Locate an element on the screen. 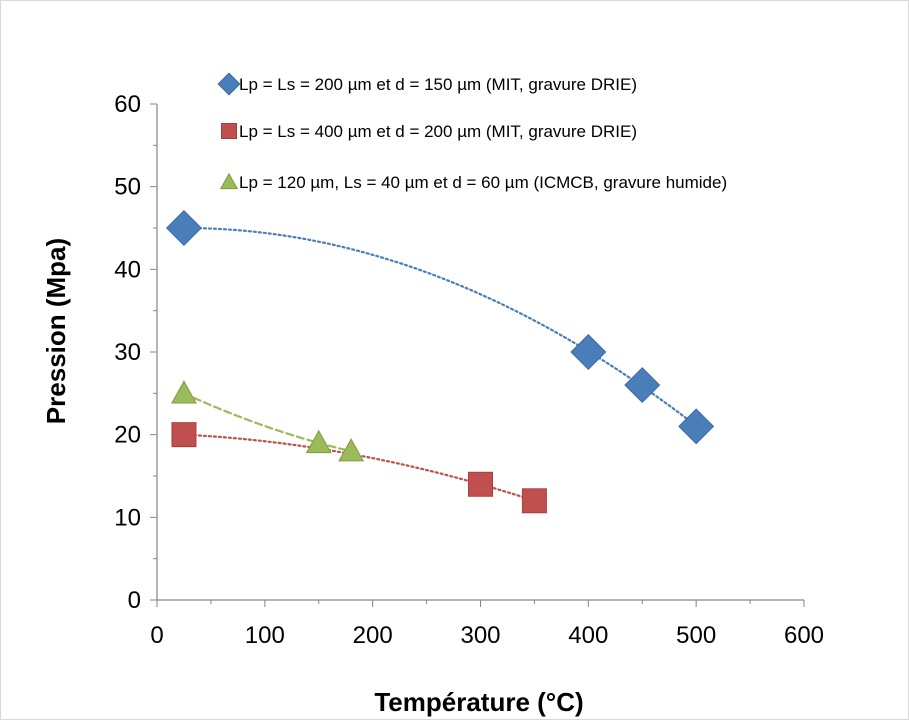  y-tick-label: 60 is located at coordinates (127, 104).